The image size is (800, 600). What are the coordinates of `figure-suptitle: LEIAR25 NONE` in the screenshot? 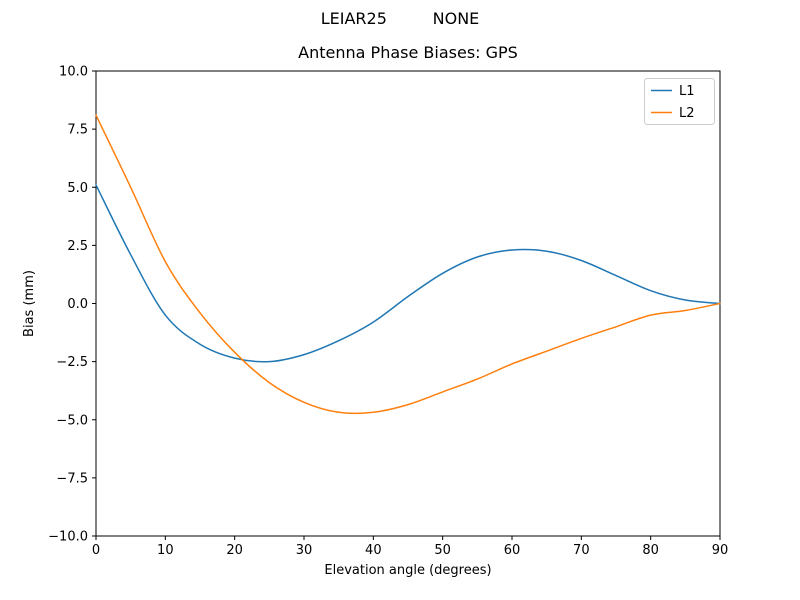 It's located at (400, 18).